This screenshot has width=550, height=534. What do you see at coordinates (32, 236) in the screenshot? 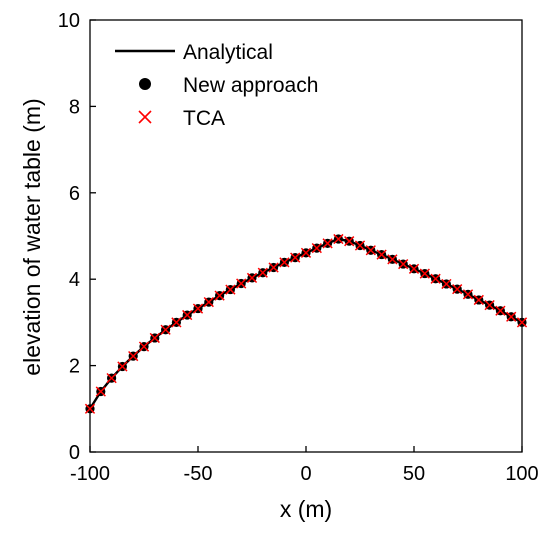
I see `y-axis-label: elevation of water table (m)` at bounding box center [32, 236].